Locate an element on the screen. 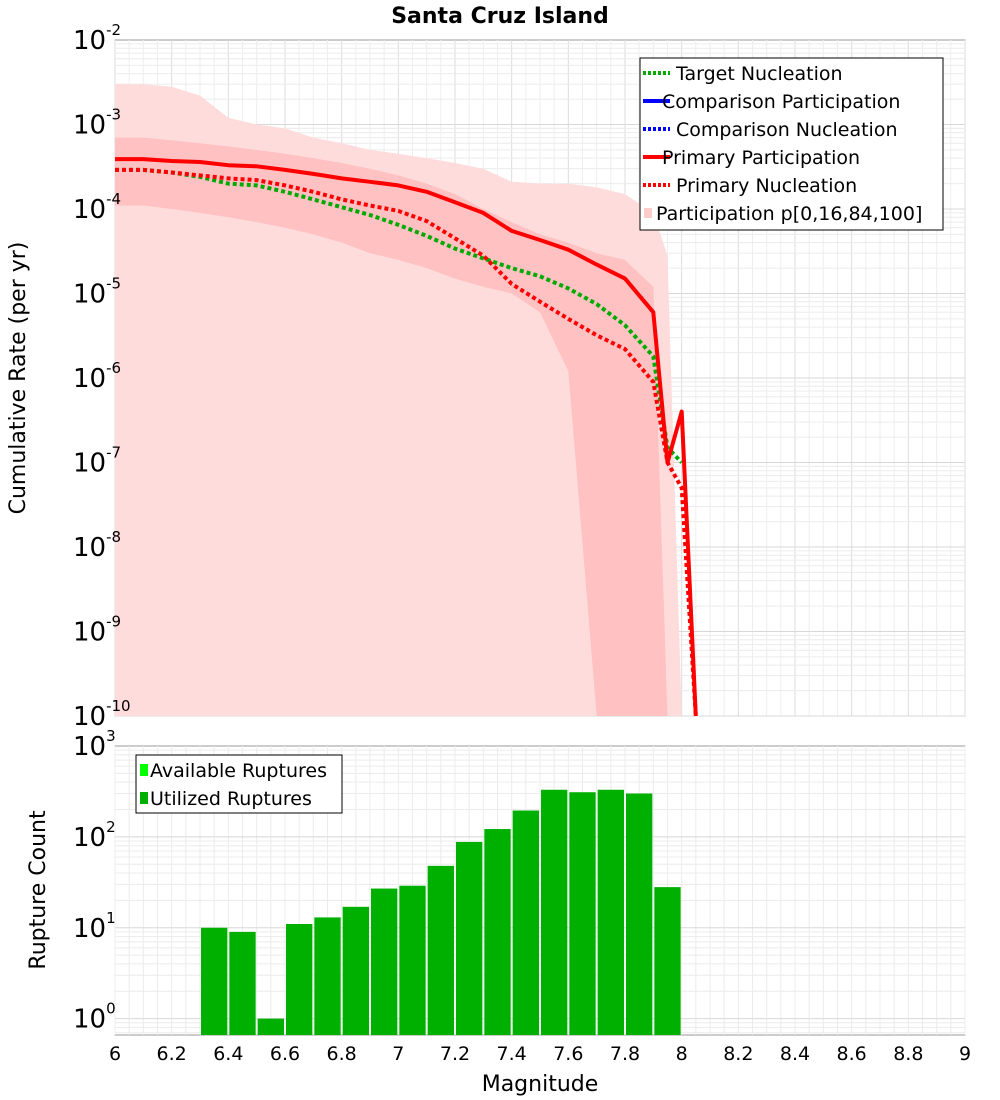 This screenshot has width=1000, height=1100. legend-label: Comparison Participation is located at coordinates (781, 102).